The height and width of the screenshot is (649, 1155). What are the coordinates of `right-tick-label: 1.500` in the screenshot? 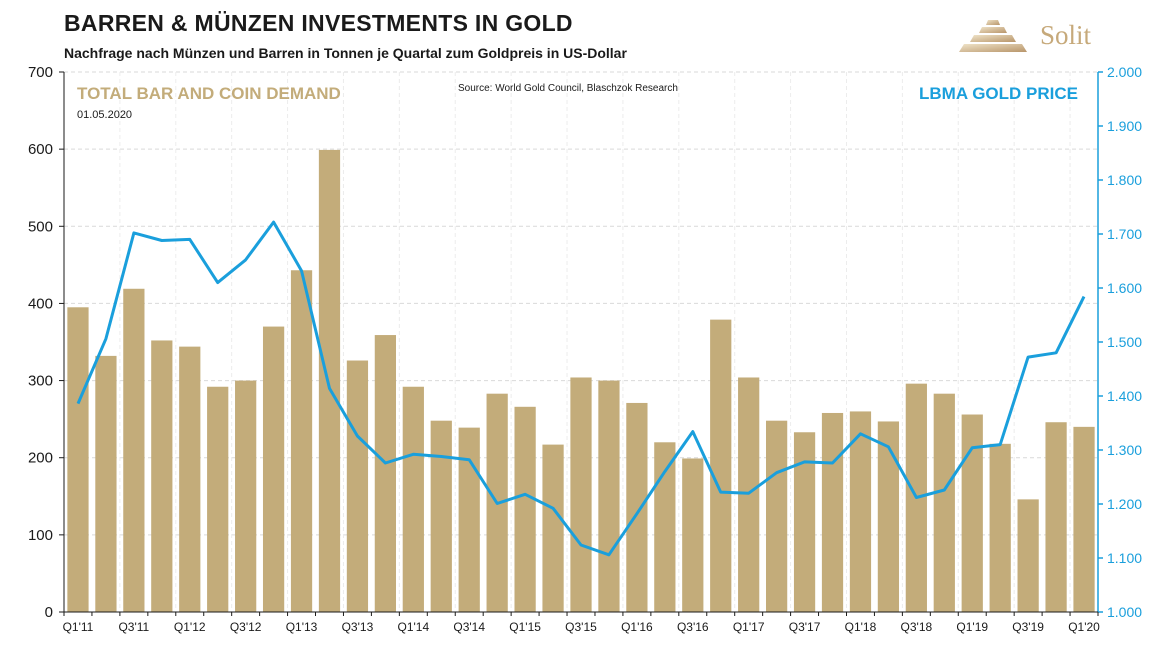 It's located at (1124, 342).